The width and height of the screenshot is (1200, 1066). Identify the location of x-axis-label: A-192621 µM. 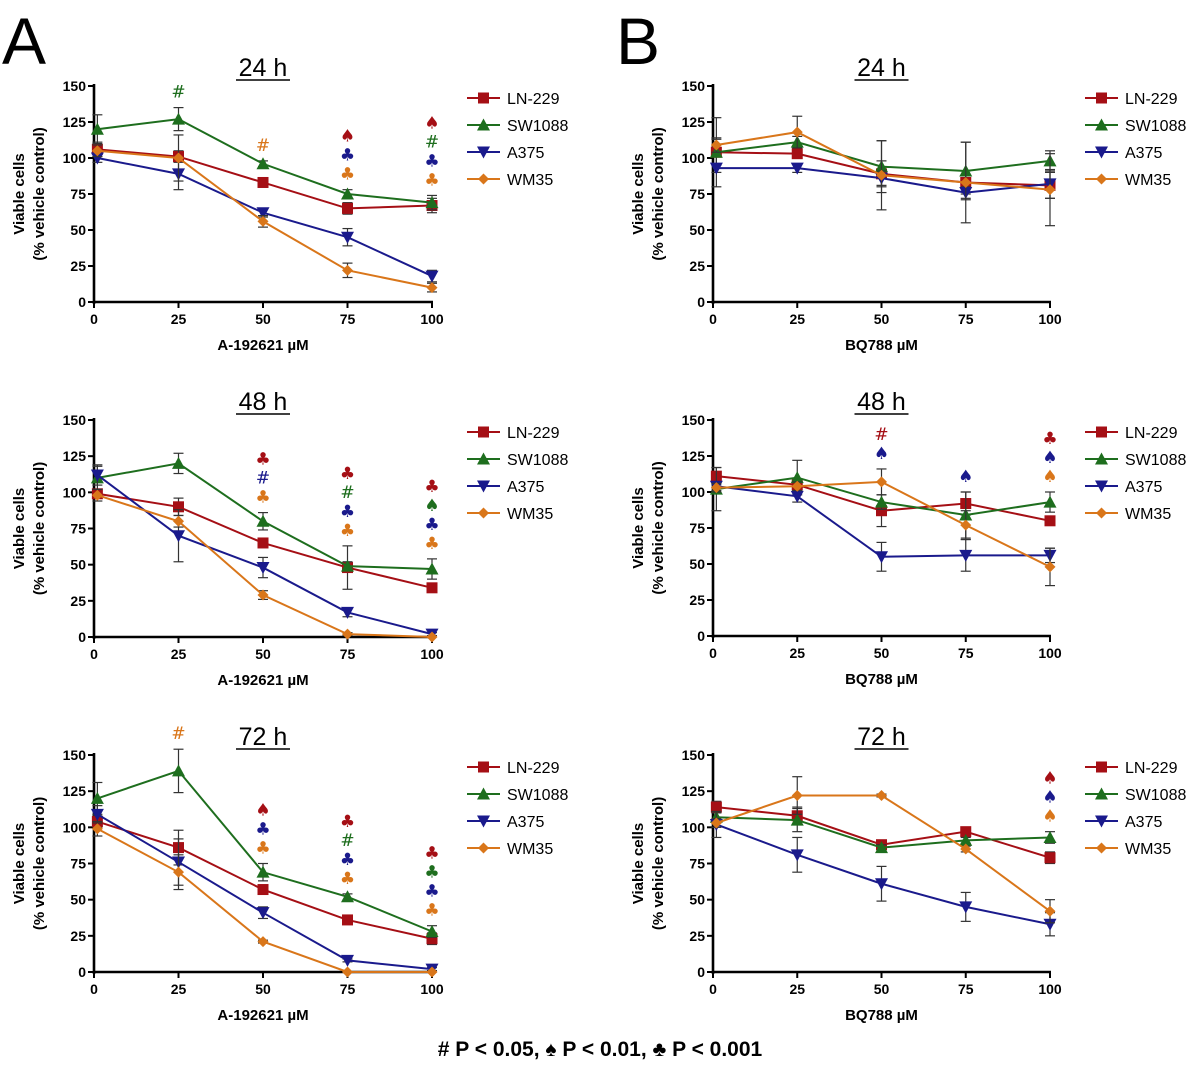
(262, 1015).